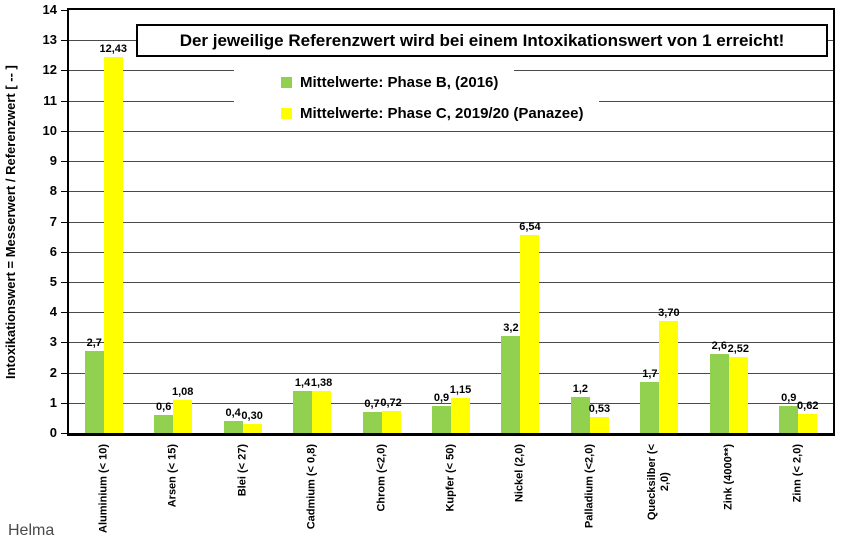  I want to click on y-tick-label-8: 8, so click(53, 191).